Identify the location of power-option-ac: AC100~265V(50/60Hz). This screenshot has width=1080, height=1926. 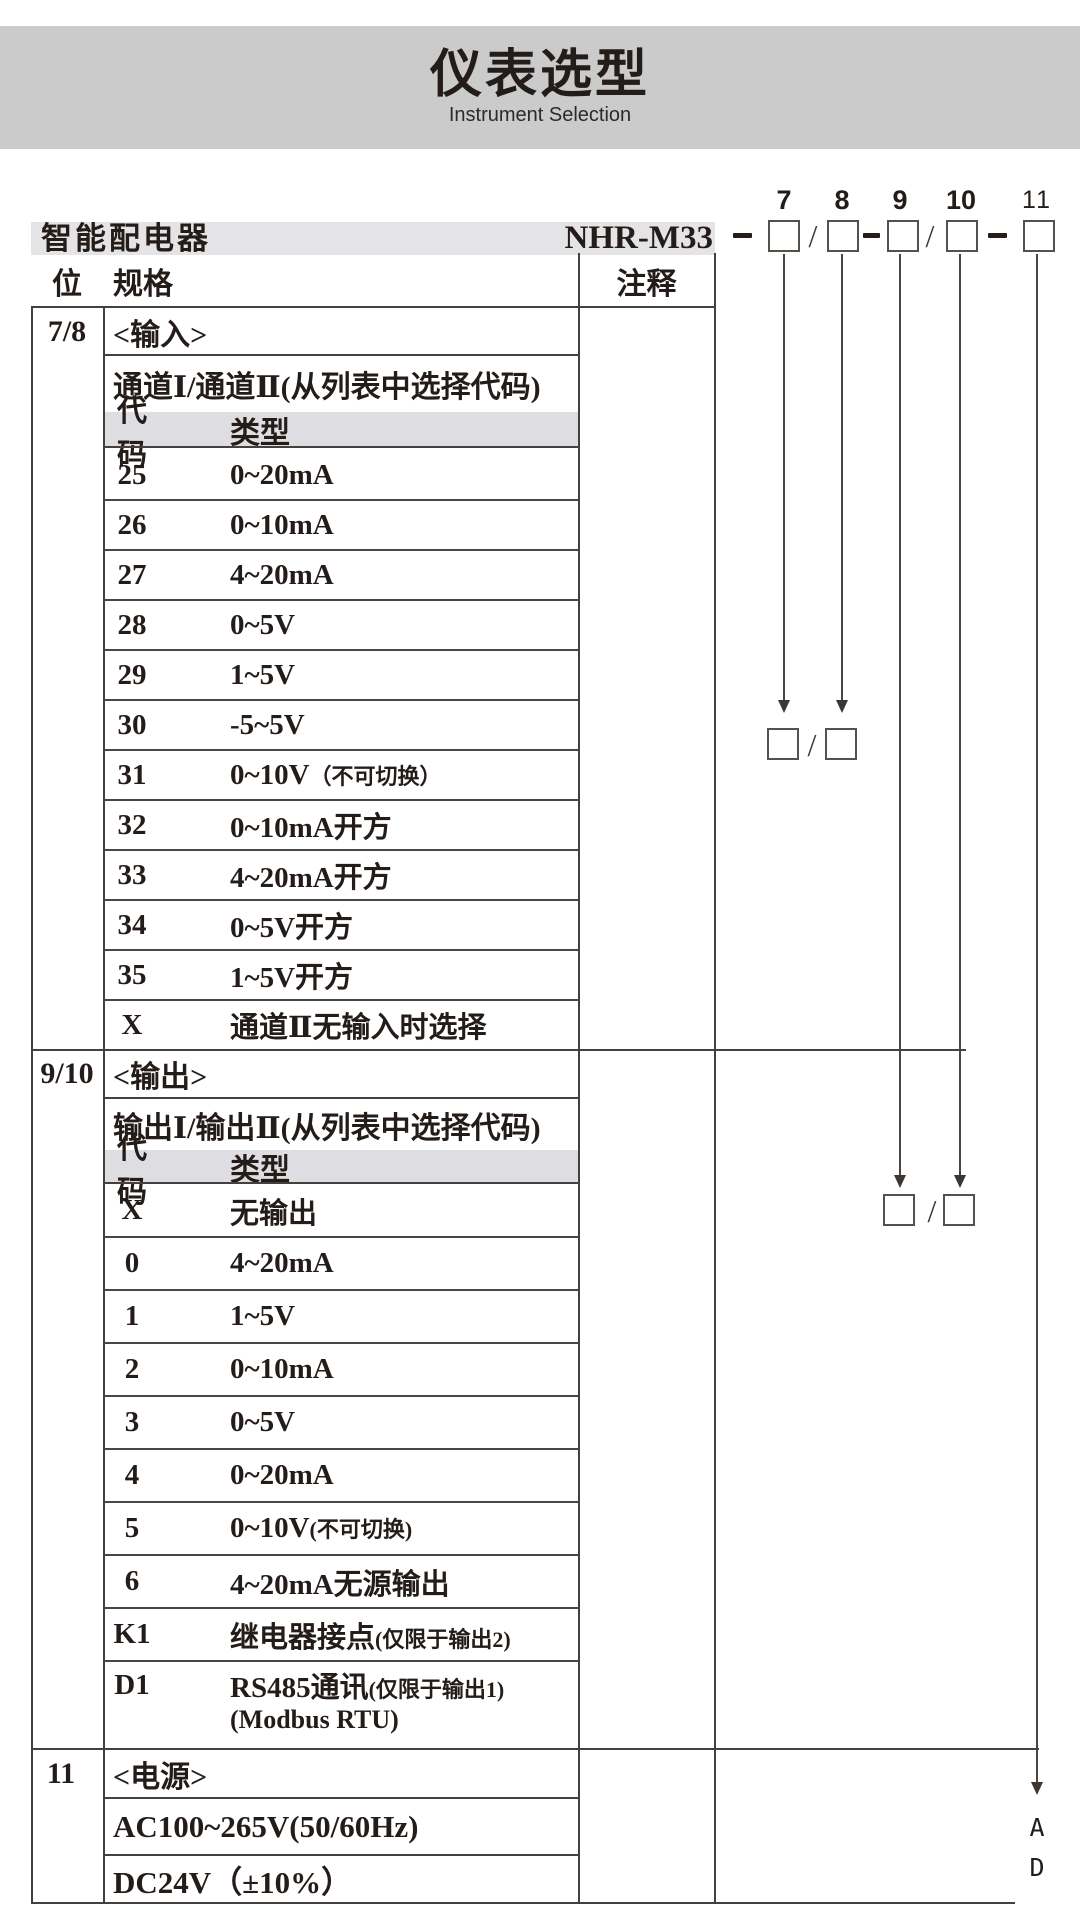
(266, 1826).